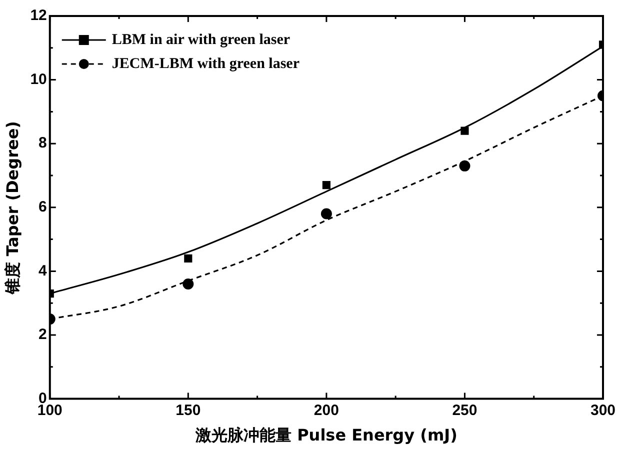 The height and width of the screenshot is (450, 619). Describe the element at coordinates (326, 435) in the screenshot. I see `x-axis-title: 激光脉冲能量 Pulse Energy (mJ)` at that location.